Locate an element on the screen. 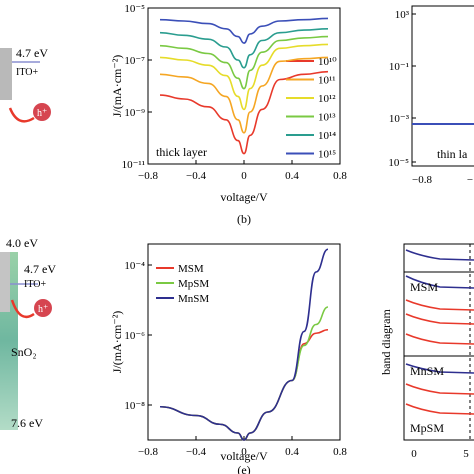  legend-label: 10¹¹ is located at coordinates (327, 81).